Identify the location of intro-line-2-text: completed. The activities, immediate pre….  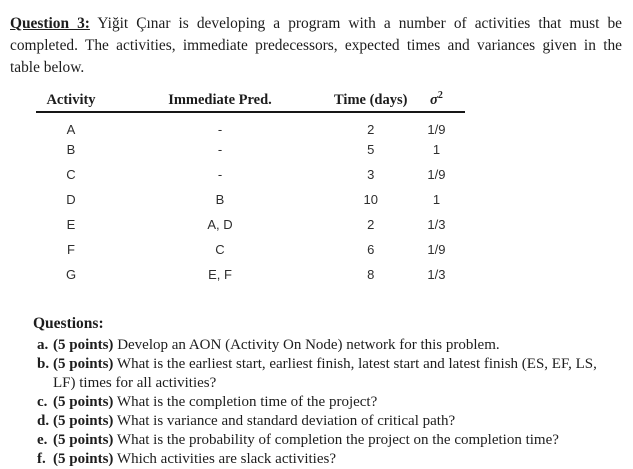
(316, 45).